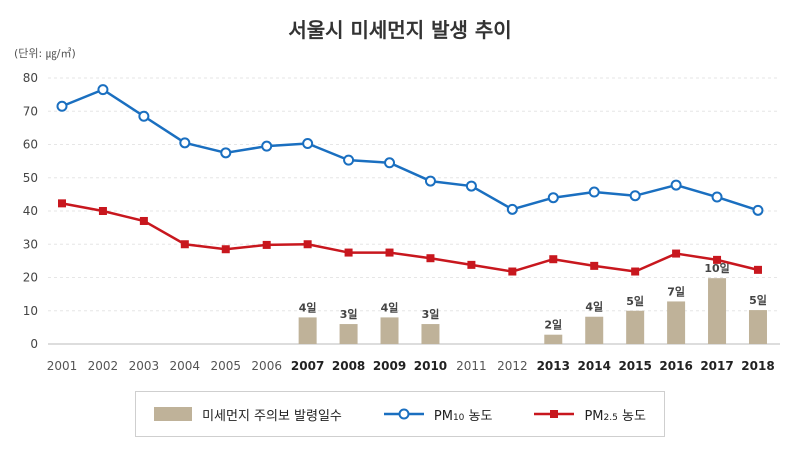  Describe the element at coordinates (676, 291) in the screenshot. I see `bar-data-label: 7일` at that location.